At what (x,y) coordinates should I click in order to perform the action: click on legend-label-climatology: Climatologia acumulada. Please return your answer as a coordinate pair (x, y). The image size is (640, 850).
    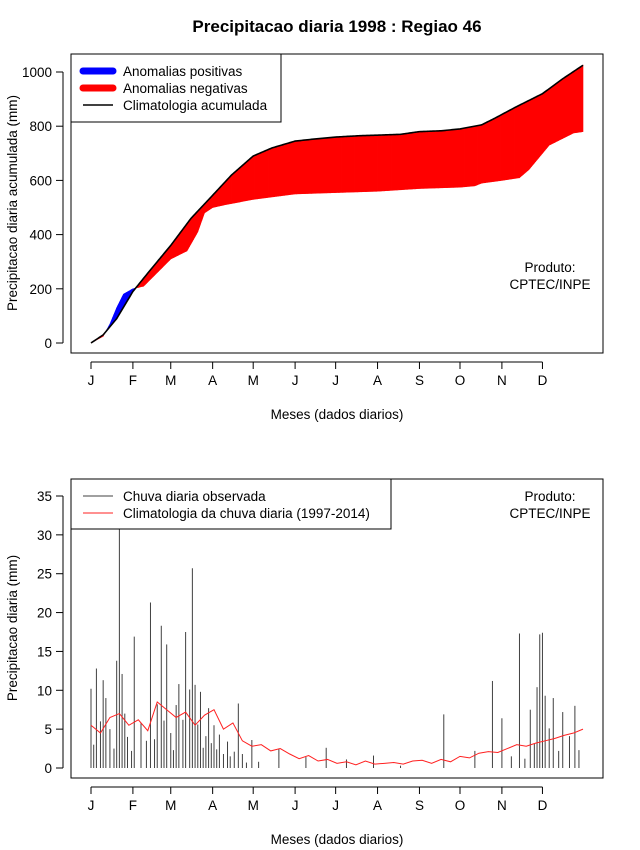
    Looking at the image, I should click on (195, 105).